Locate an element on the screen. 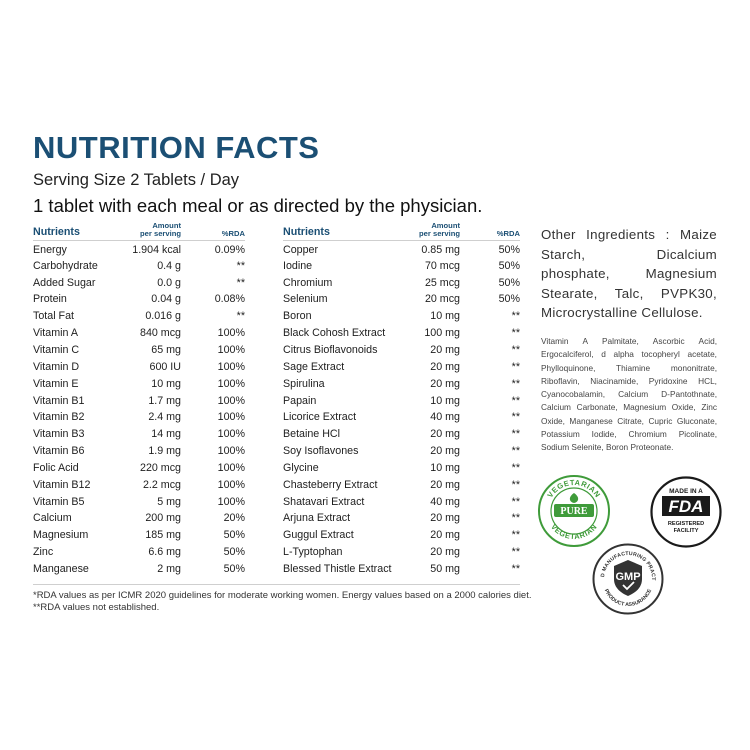 The image size is (750, 750). nutrient-amount: 20 mcg is located at coordinates (442, 299).